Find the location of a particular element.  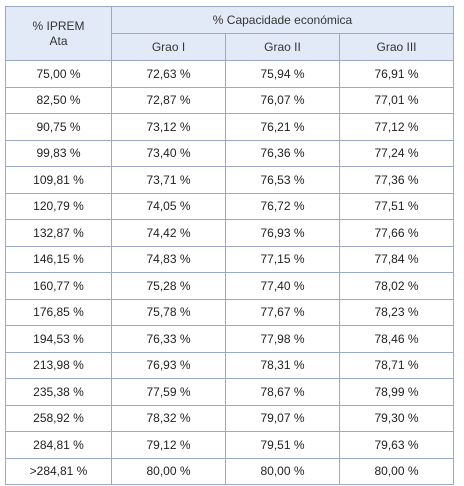

cell-iprem: 213,98 % is located at coordinates (58, 365).